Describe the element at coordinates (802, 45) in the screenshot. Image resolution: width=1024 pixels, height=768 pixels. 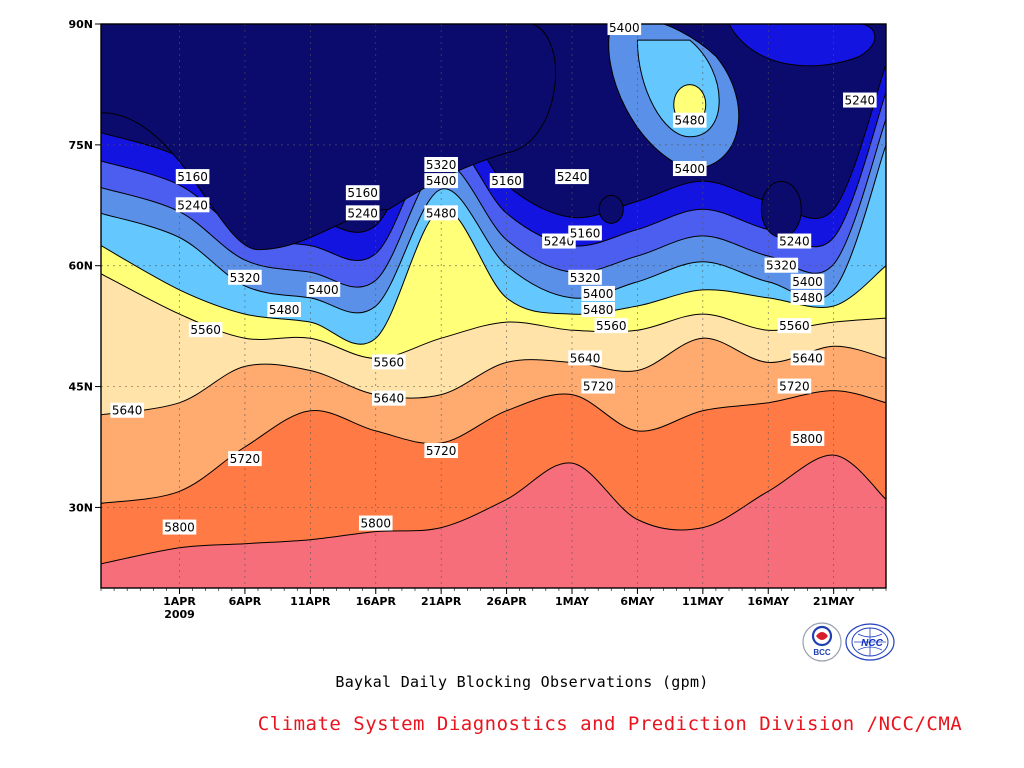
I see `low-5240-ne` at that location.